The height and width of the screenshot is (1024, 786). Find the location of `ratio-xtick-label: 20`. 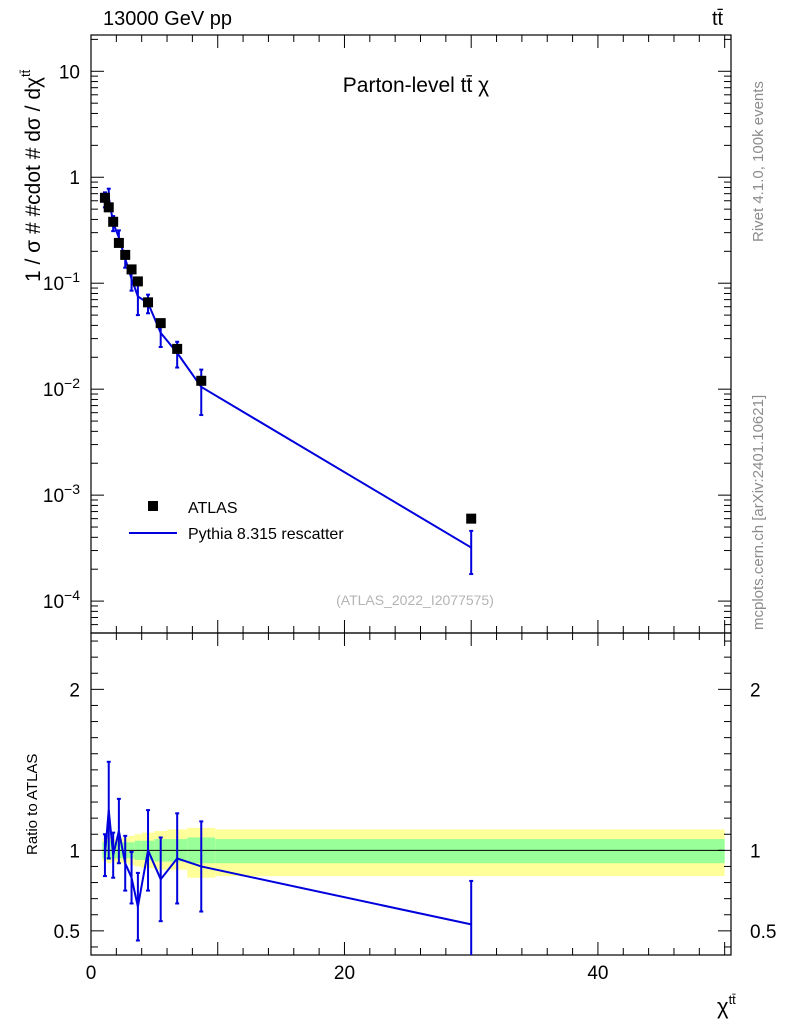

ratio-xtick-label: 20 is located at coordinates (344, 973).